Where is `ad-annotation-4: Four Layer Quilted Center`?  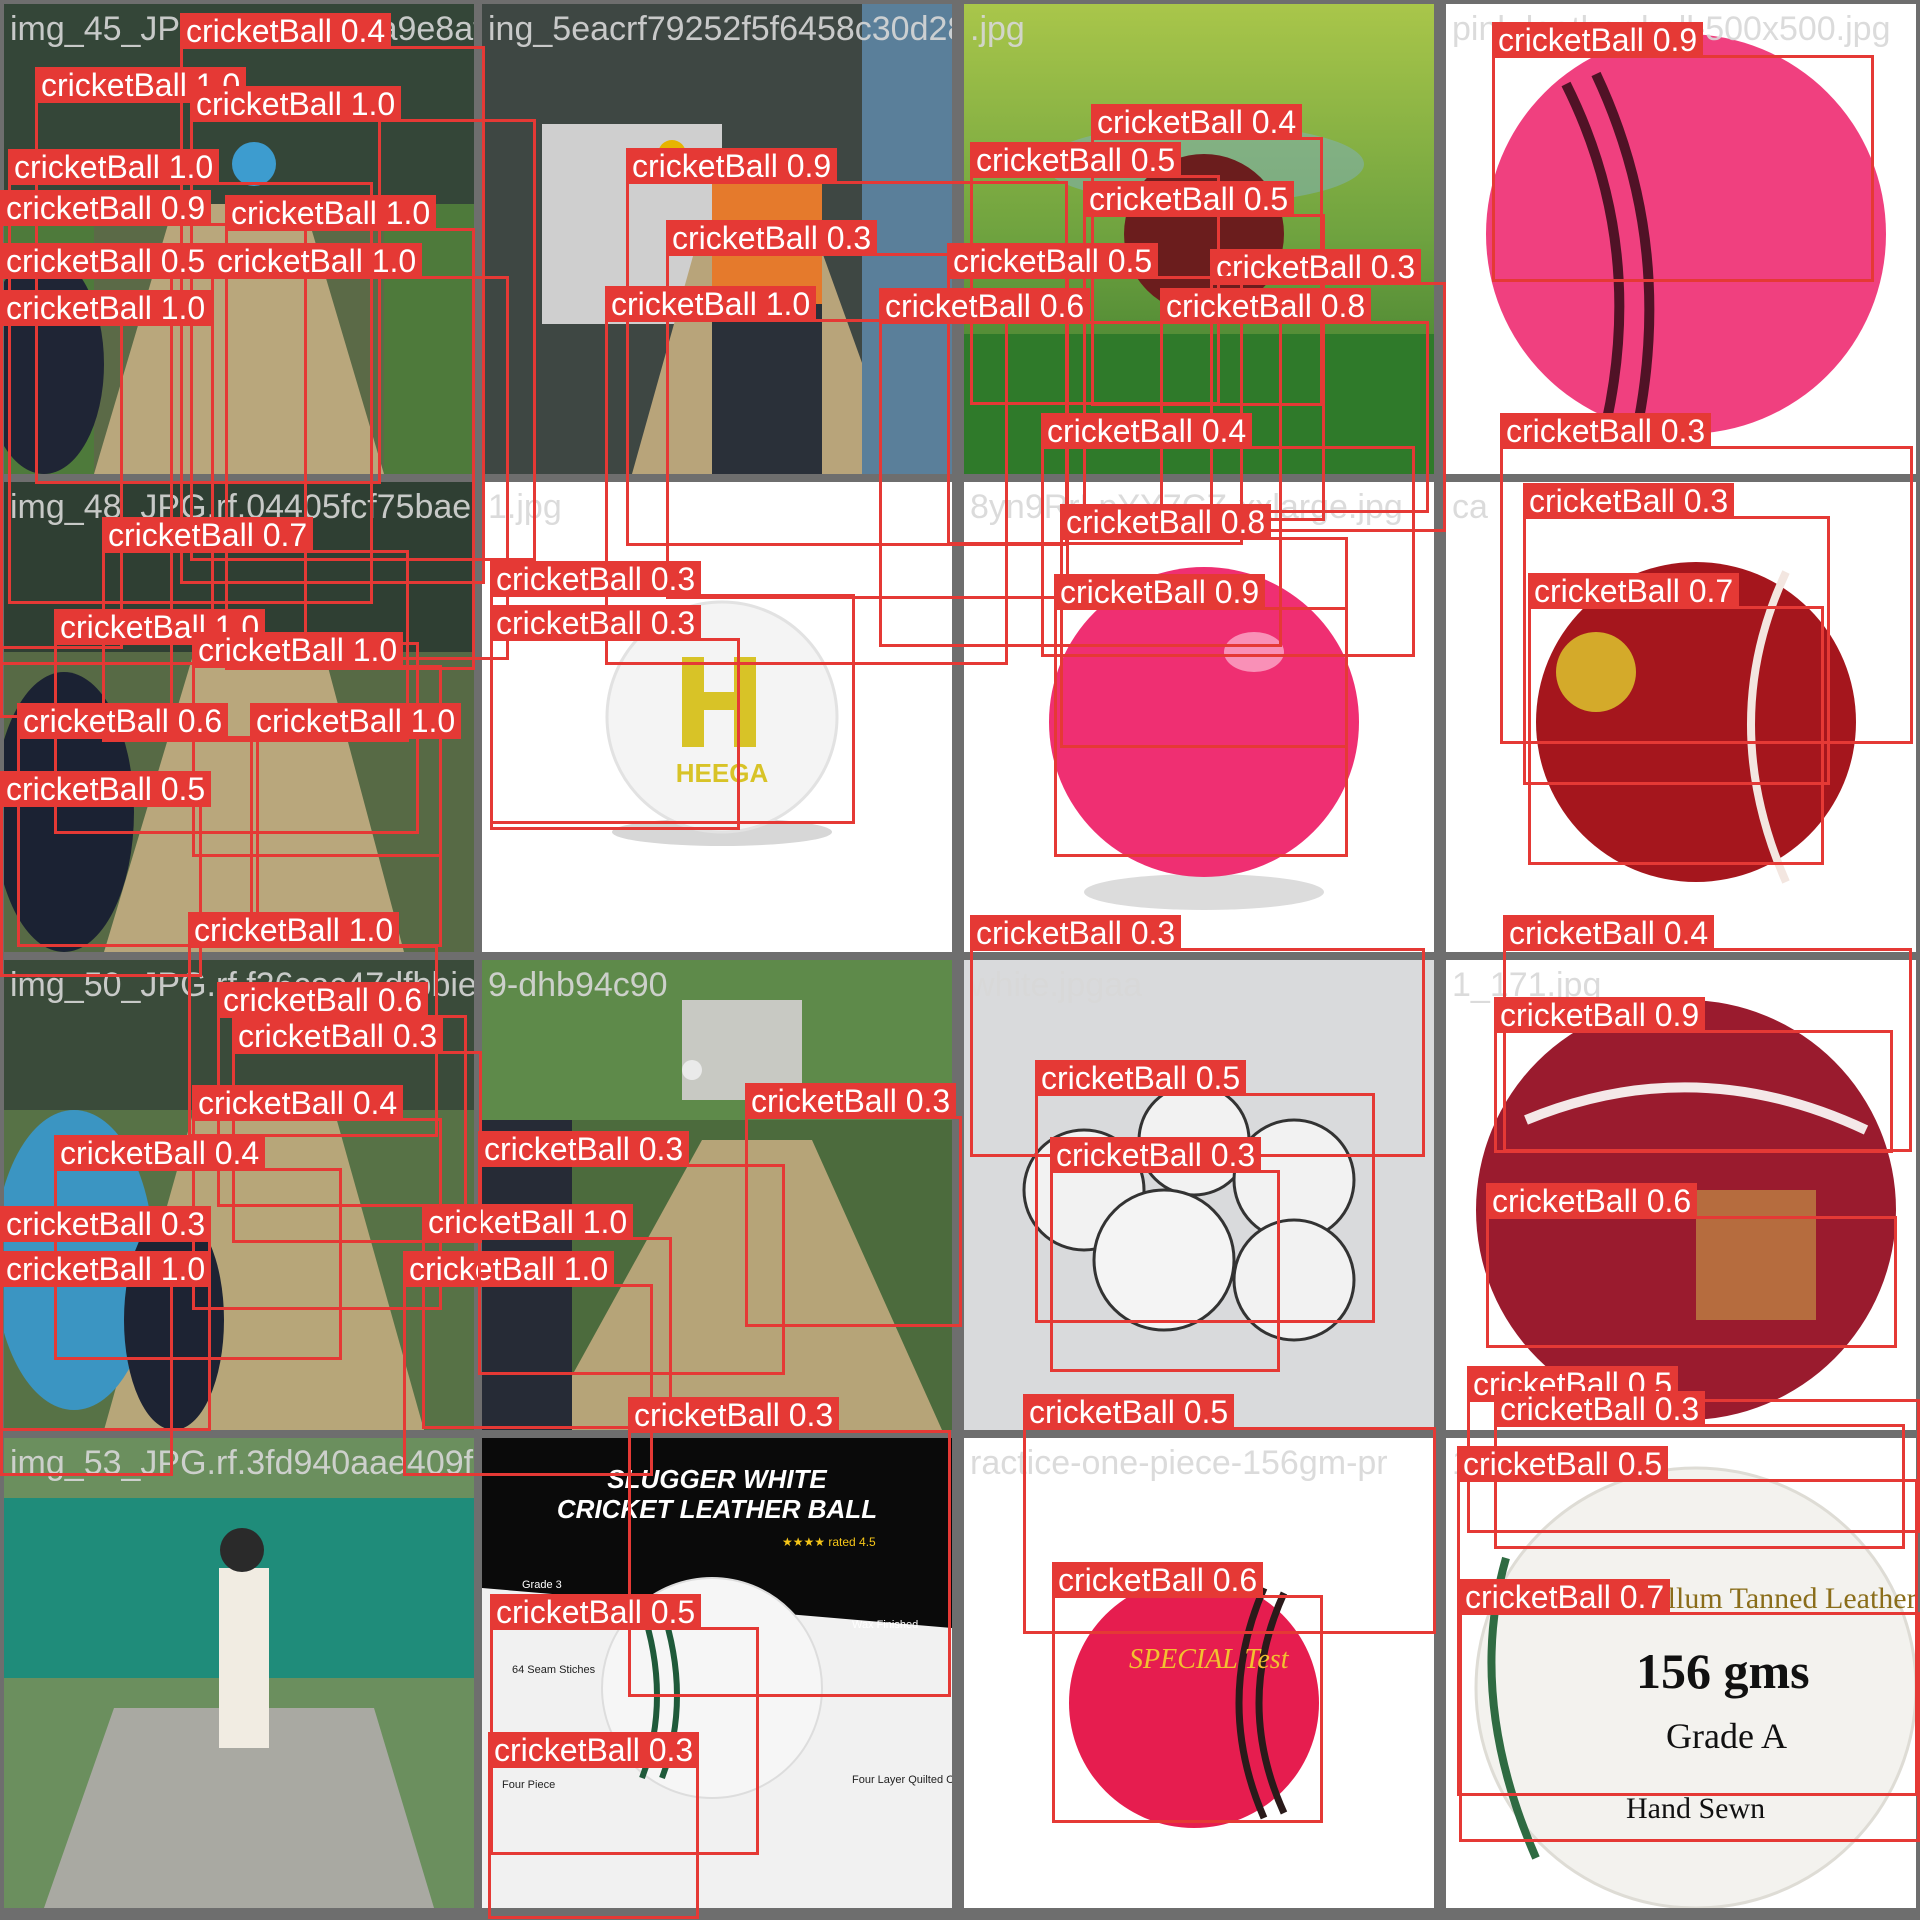
ad-annotation-4: Four Layer Quilted Center is located at coordinates (902, 1780).